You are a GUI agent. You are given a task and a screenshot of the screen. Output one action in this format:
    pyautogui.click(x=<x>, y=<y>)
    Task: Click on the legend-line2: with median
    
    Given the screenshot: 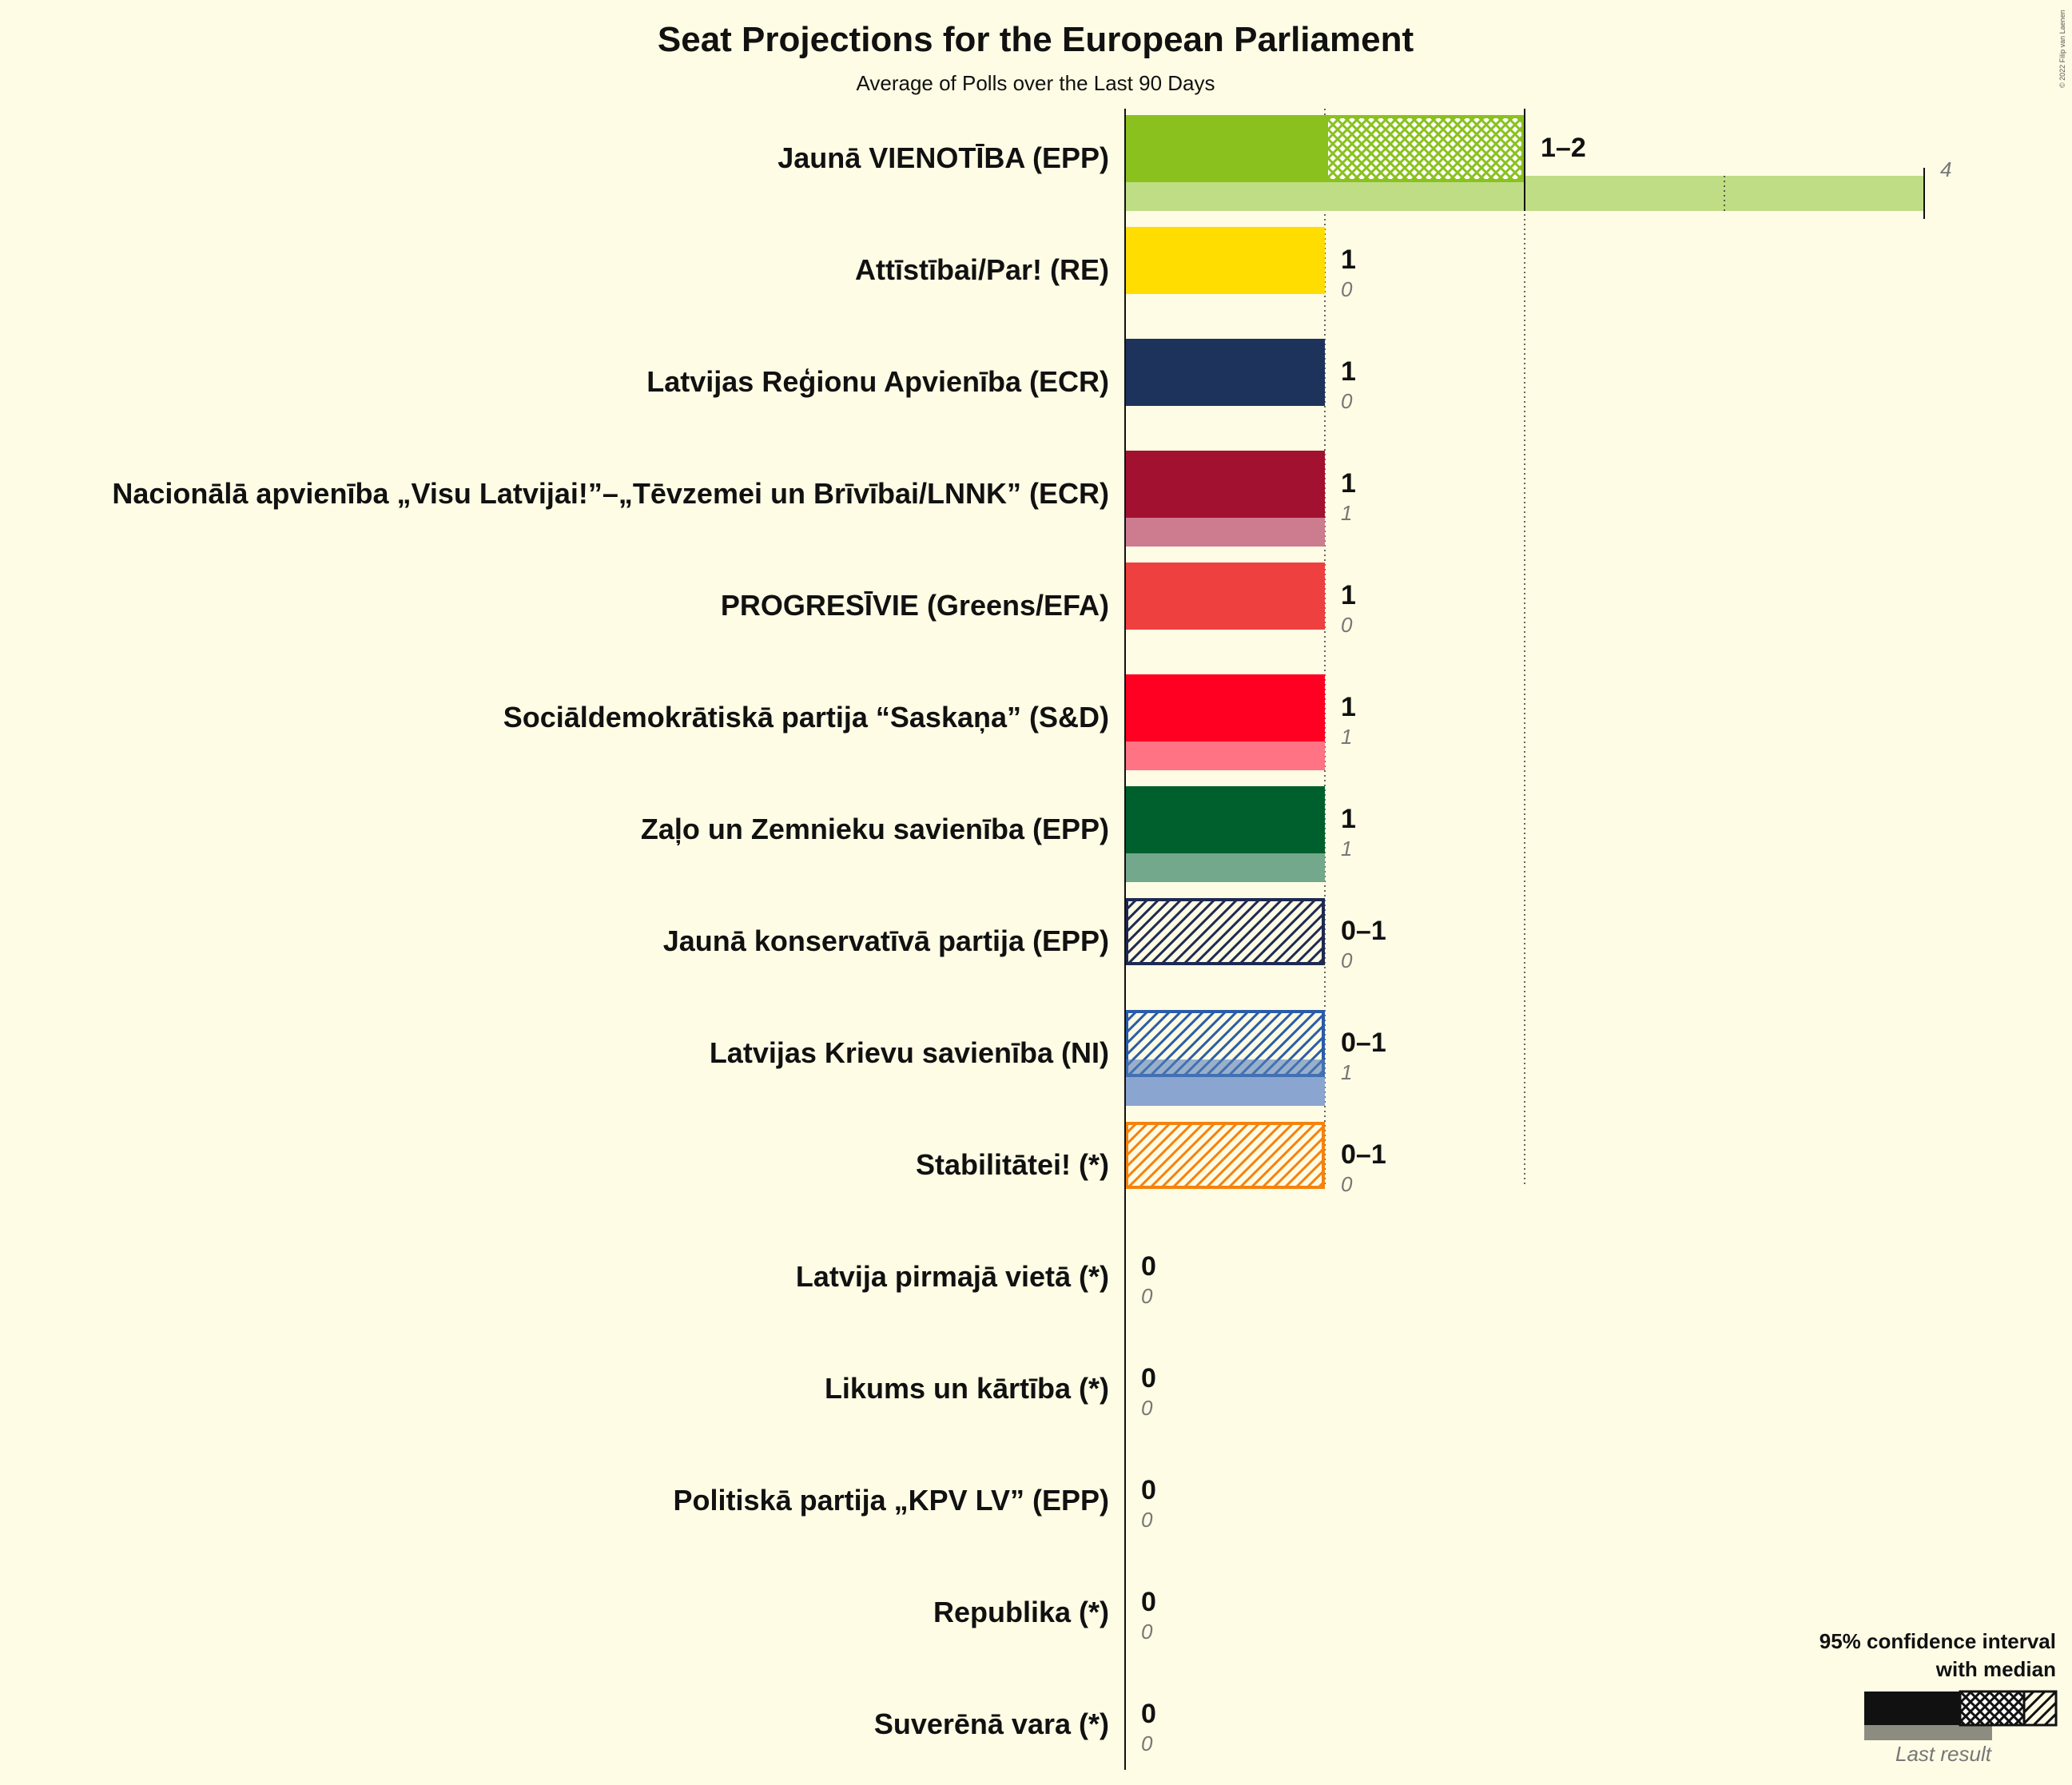 What is the action you would take?
    pyautogui.click(x=1996, y=1669)
    